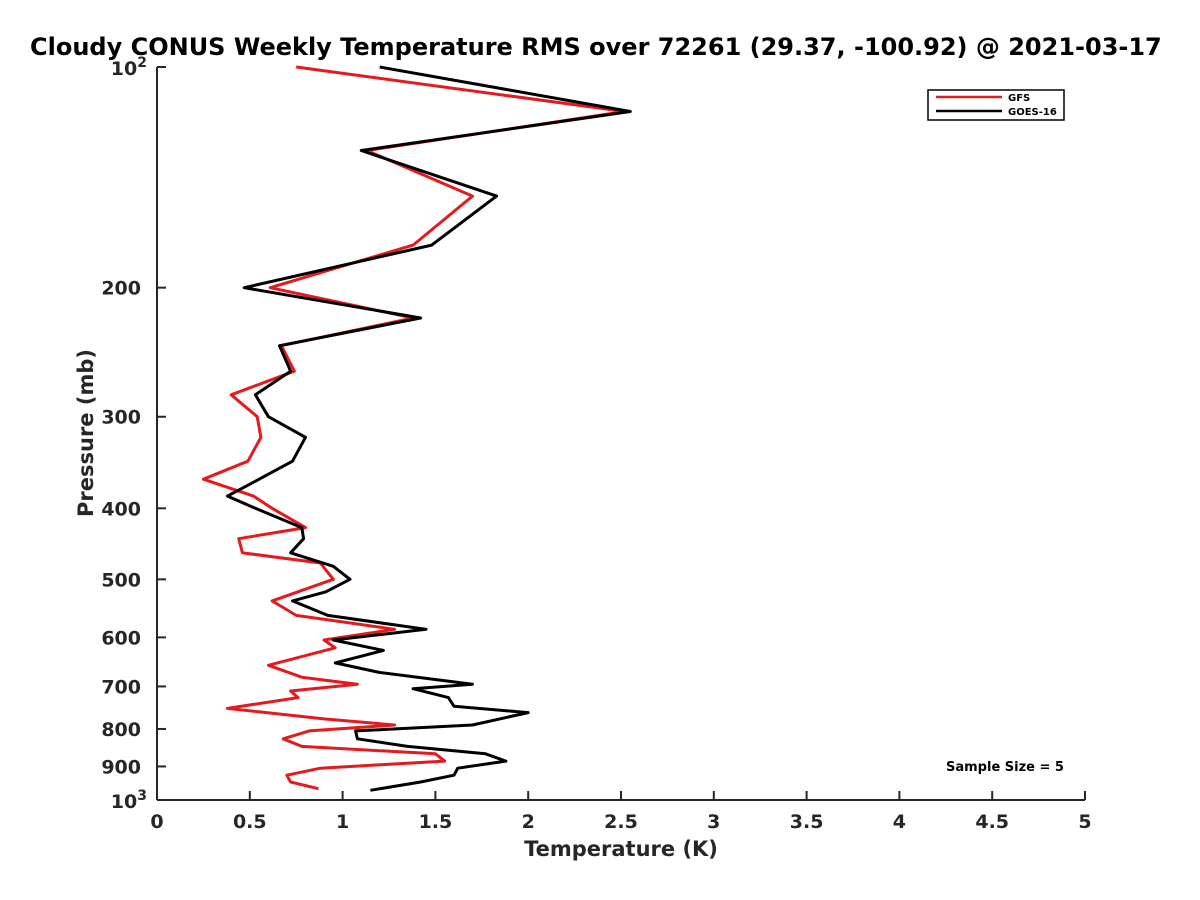  Describe the element at coordinates (1084, 822) in the screenshot. I see `x-tick-label: 5` at that location.